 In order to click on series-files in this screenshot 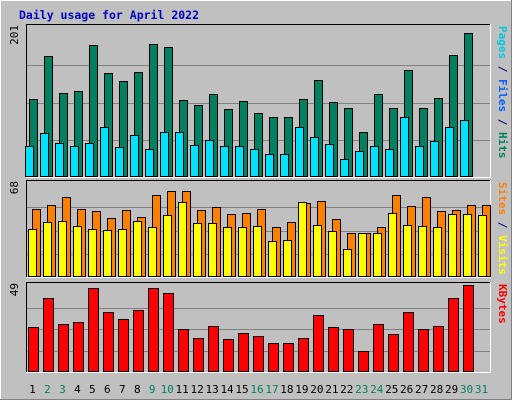, I will do `click(247, 147)`.